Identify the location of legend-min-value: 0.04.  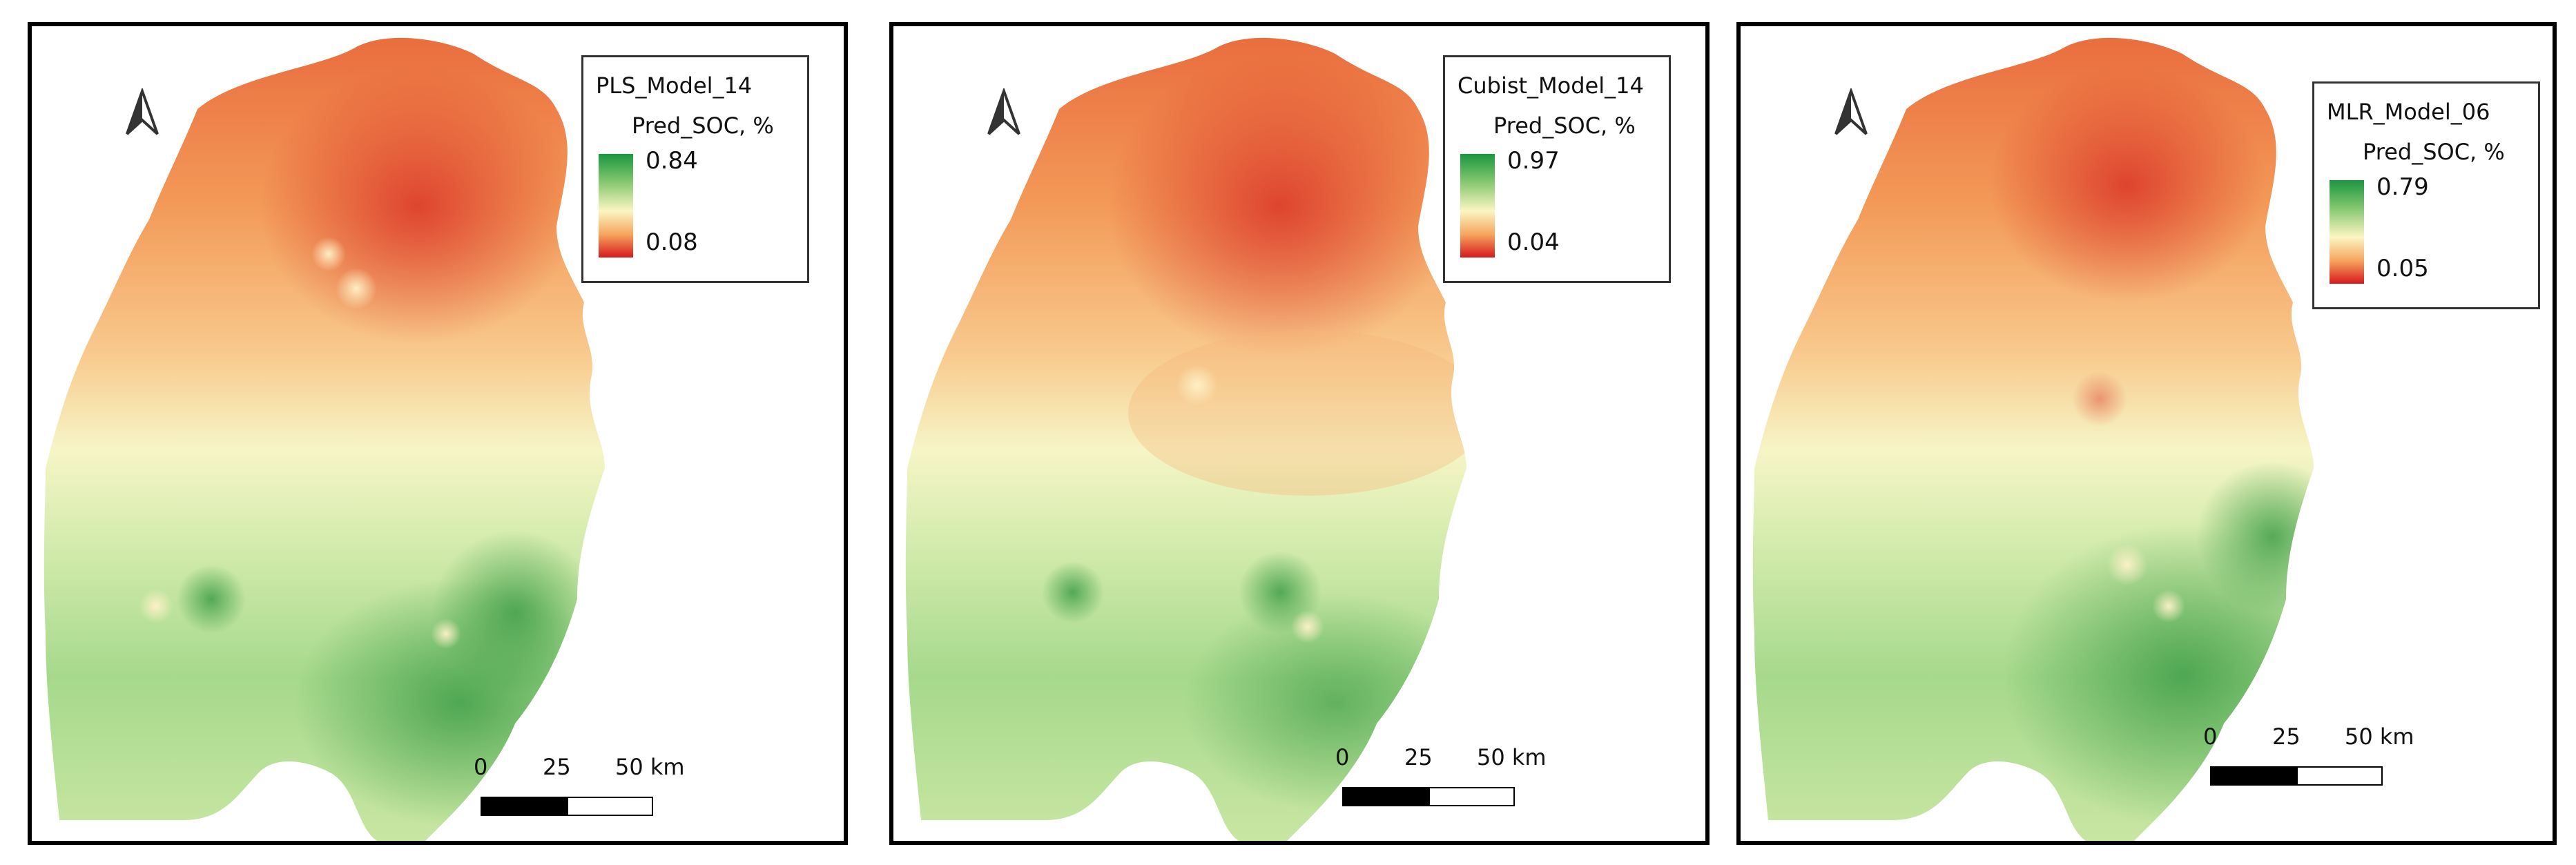
(1533, 242).